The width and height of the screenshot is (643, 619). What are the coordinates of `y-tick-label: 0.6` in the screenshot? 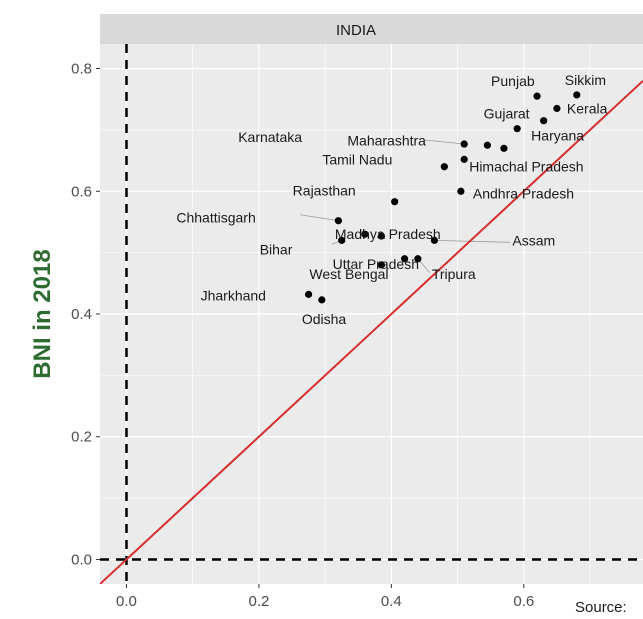 It's located at (81, 191).